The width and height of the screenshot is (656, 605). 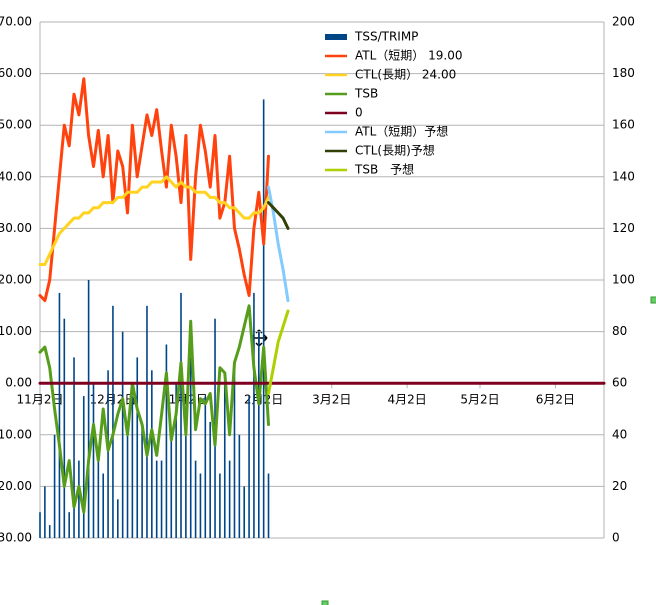 I want to click on legend-label: CTL(長期)予想, so click(x=395, y=150).